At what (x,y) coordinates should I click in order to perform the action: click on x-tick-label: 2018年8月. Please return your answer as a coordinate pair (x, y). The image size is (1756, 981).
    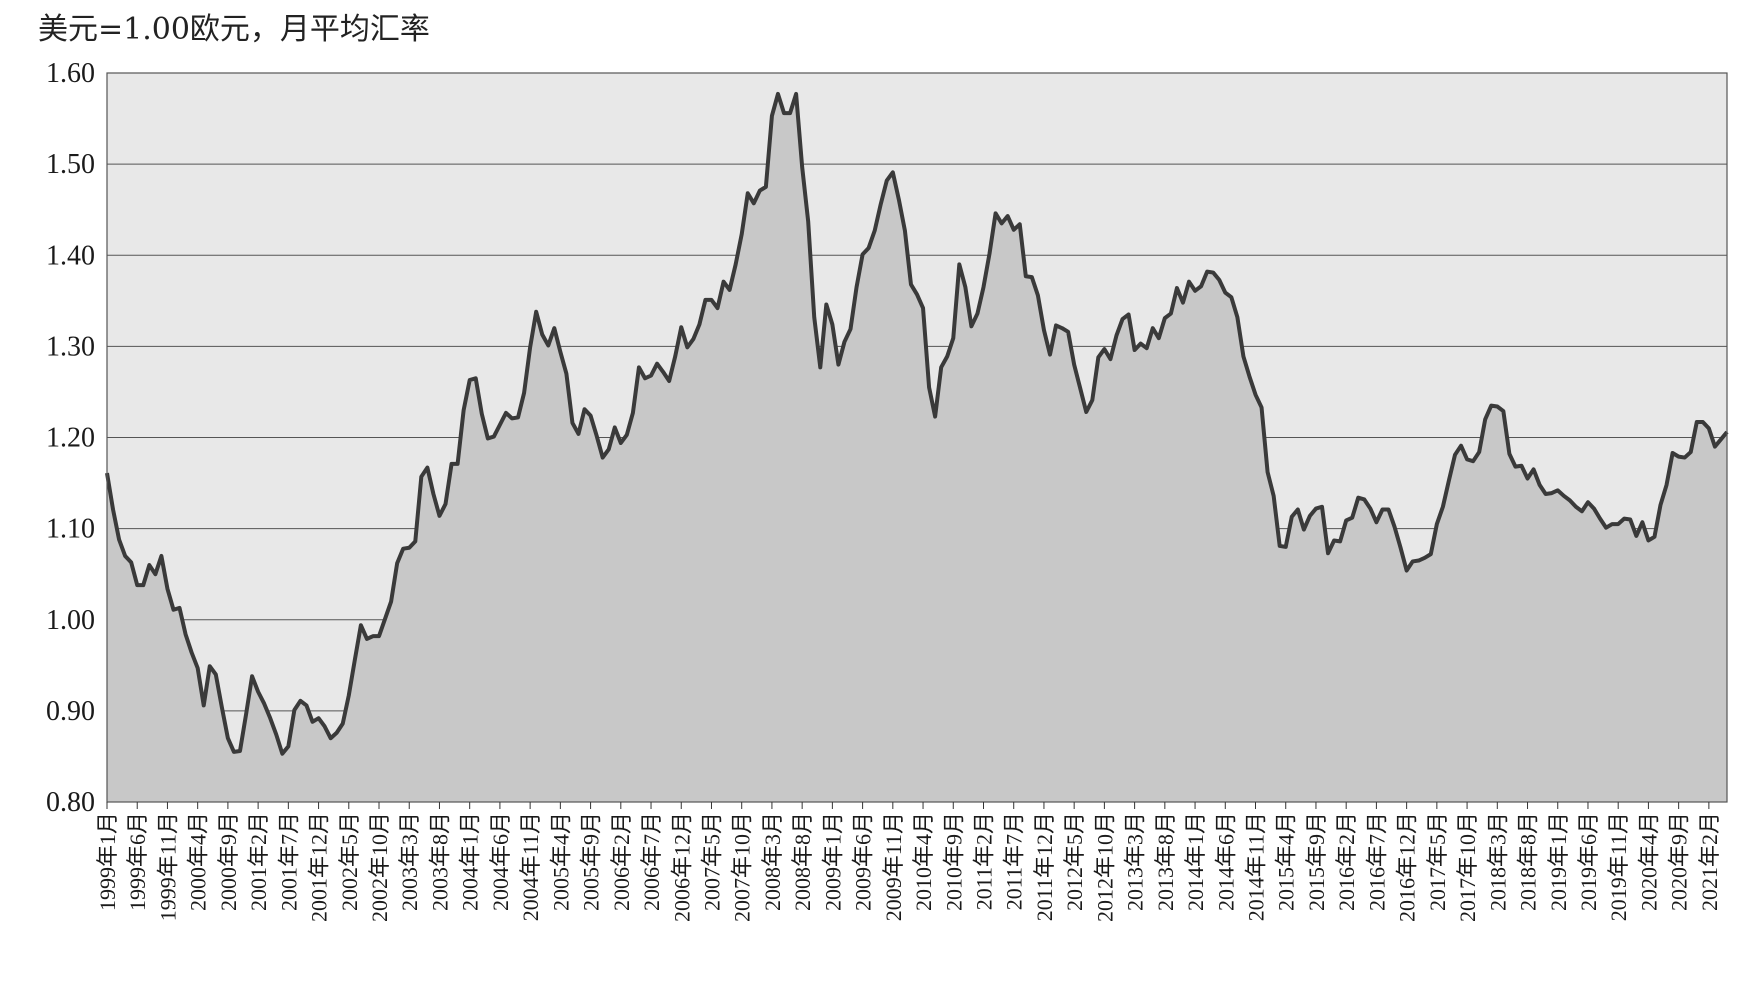
    Looking at the image, I should click on (1528, 861).